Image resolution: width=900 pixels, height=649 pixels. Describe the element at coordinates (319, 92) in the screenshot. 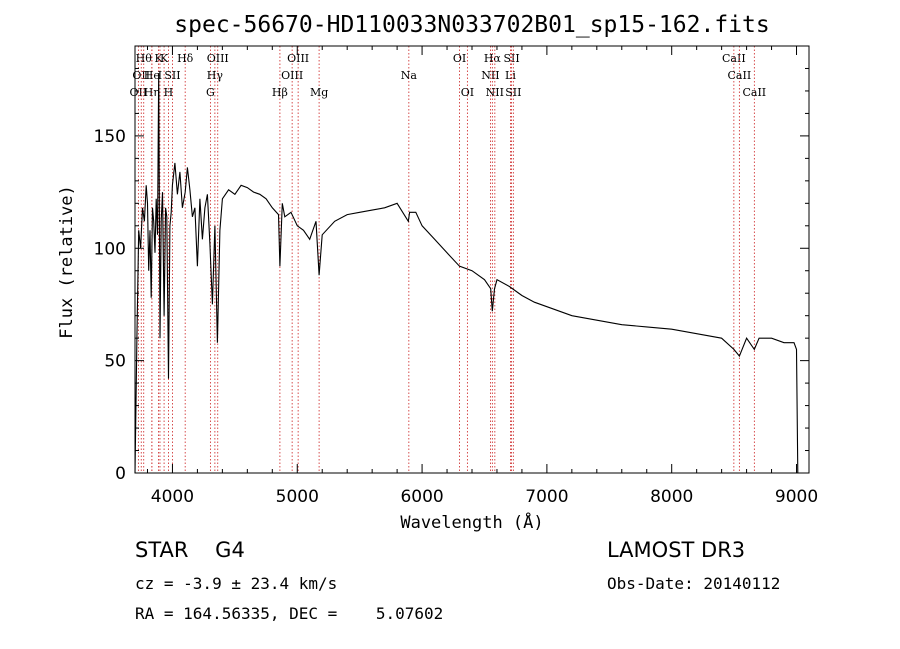

I see `marker-label-17: Mg` at that location.